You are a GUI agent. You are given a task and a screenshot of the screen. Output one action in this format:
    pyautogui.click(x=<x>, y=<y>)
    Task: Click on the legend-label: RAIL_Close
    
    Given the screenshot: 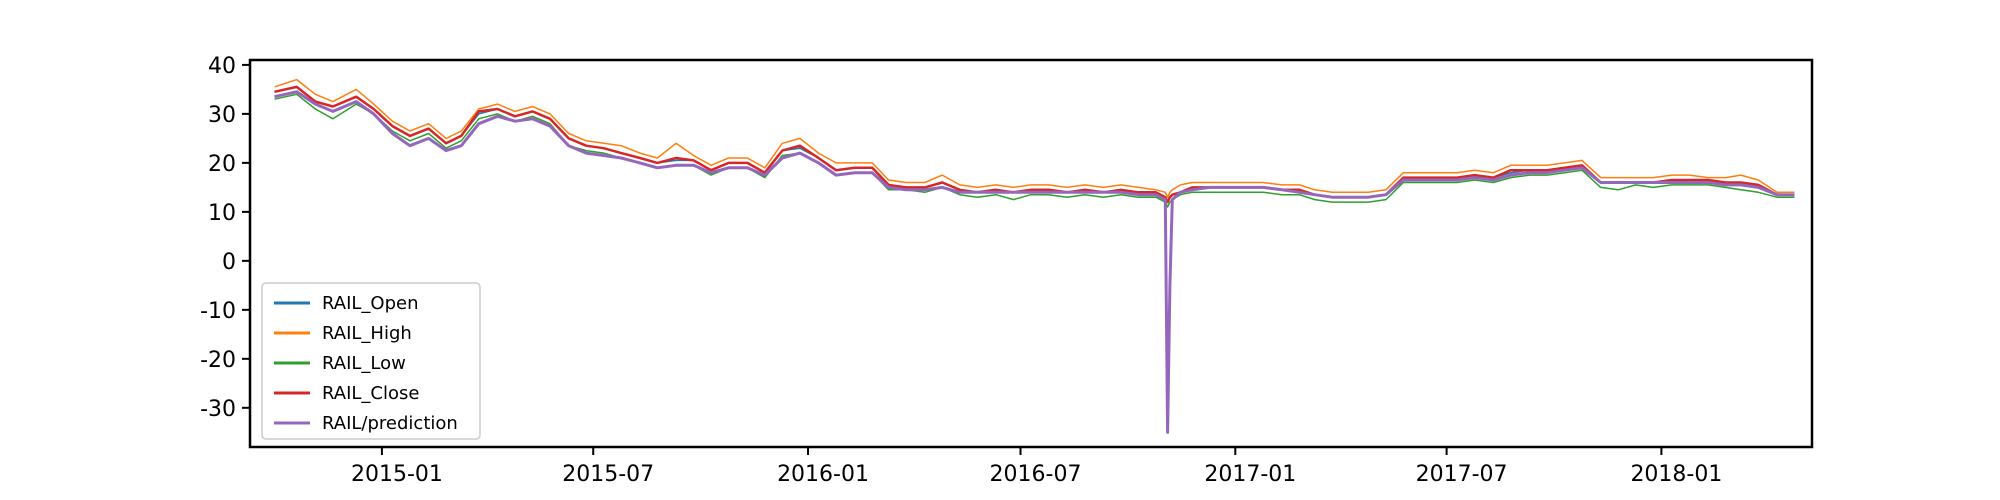 What is the action you would take?
    pyautogui.click(x=370, y=393)
    